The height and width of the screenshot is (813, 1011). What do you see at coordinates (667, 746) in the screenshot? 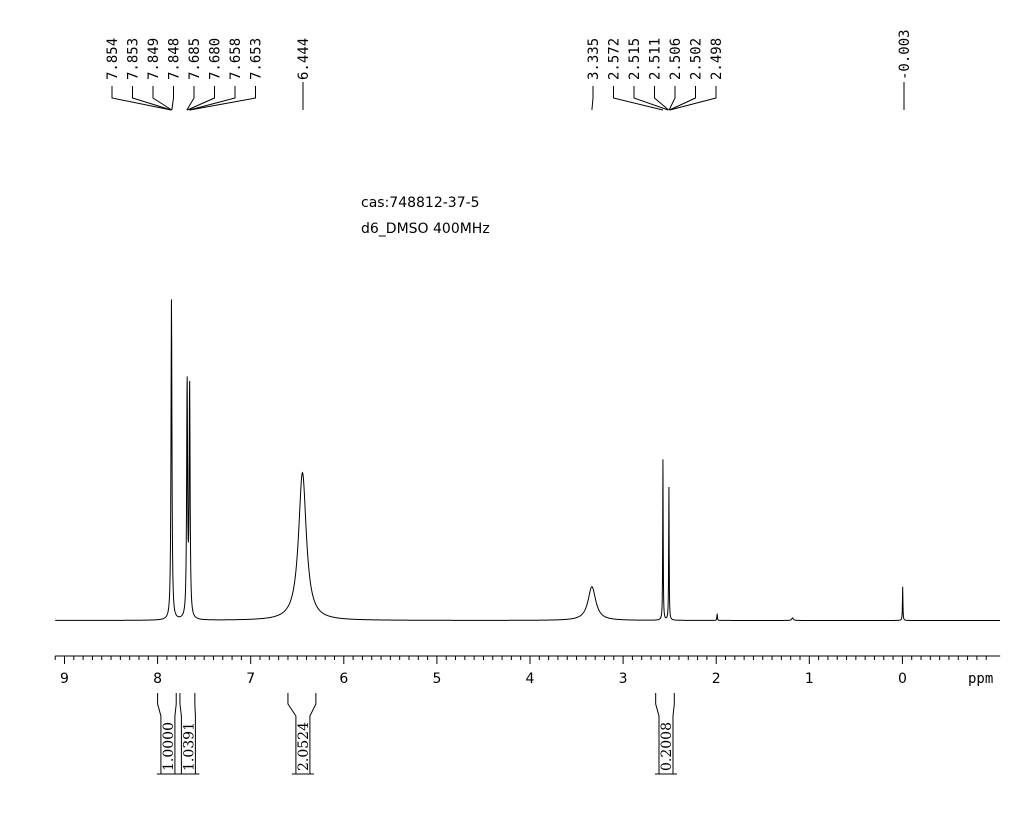
I see `integral-value: 0.2008` at bounding box center [667, 746].